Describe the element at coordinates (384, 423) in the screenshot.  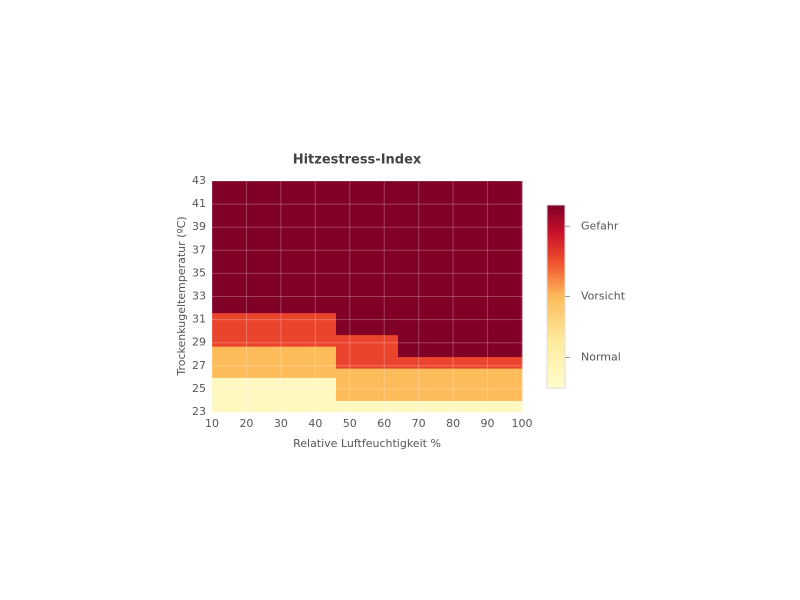
I see `x-tick-label: 60` at that location.